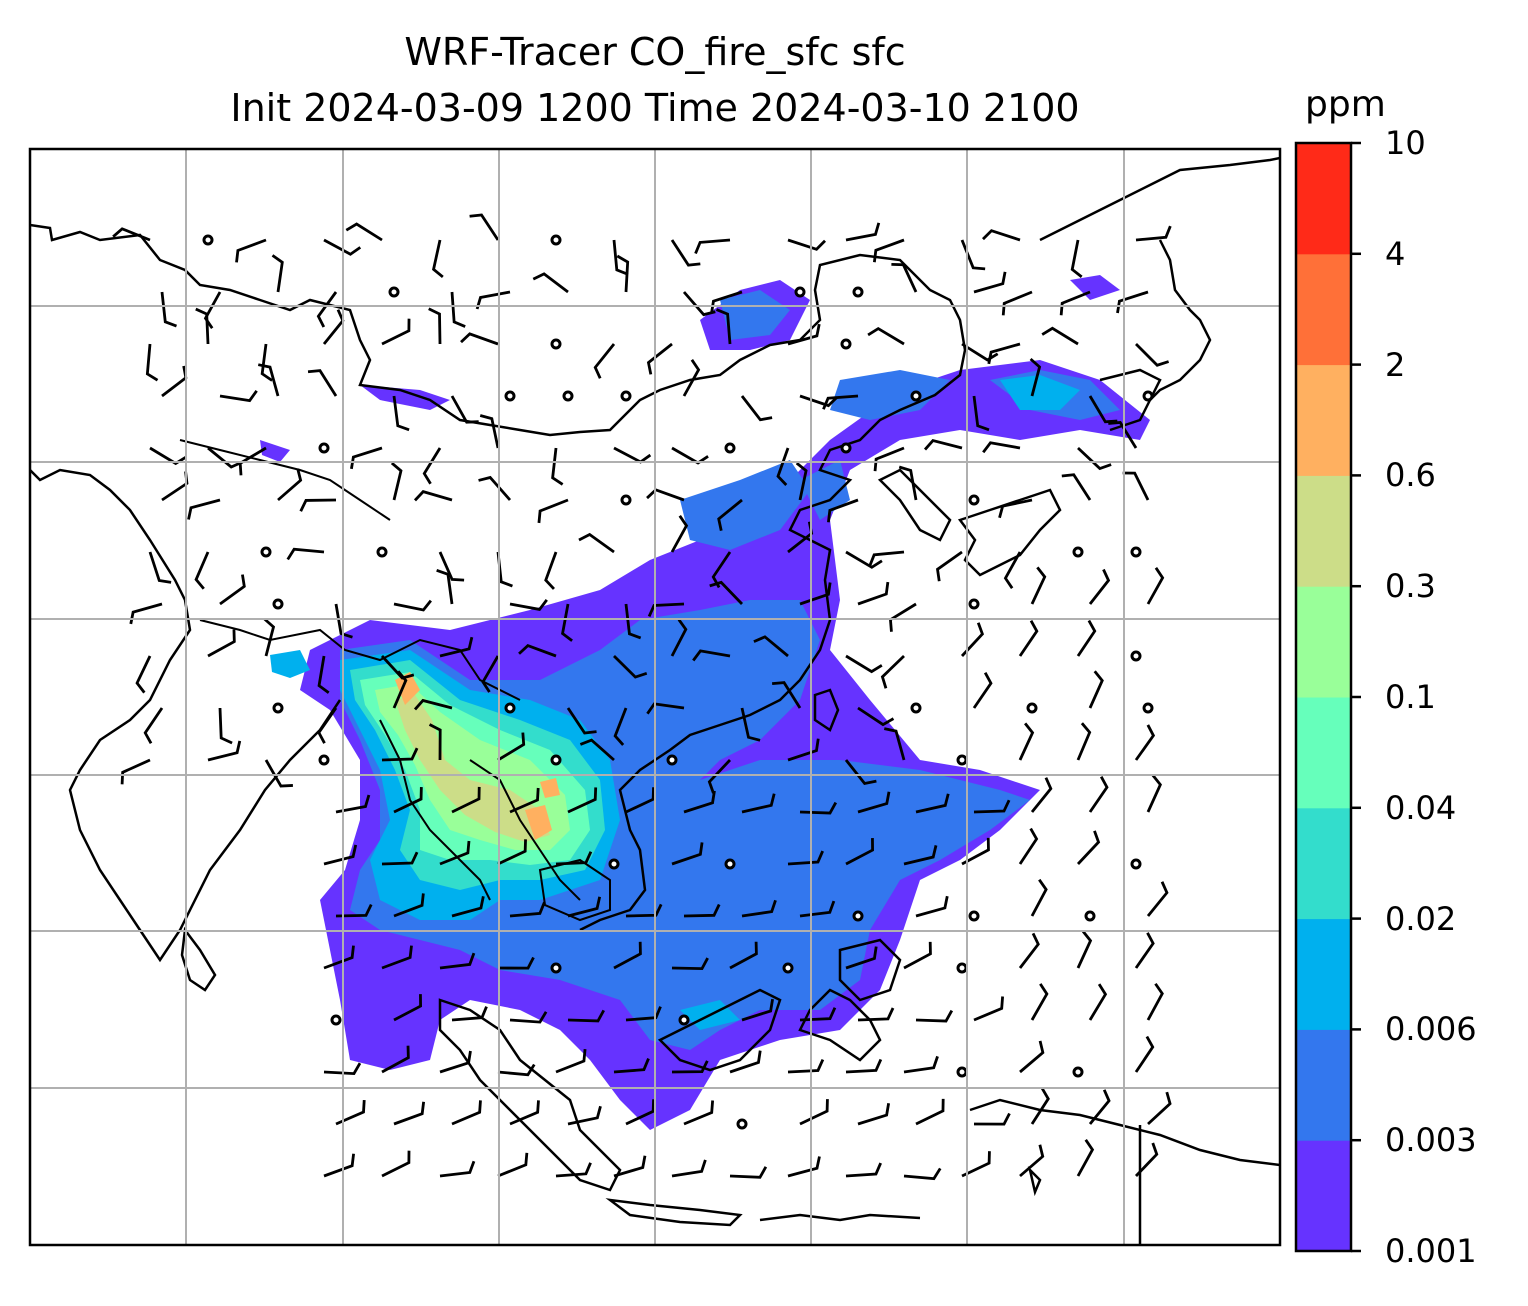  What do you see at coordinates (1395, 364) in the screenshot?
I see `colorbar-tick-label: 2` at bounding box center [1395, 364].